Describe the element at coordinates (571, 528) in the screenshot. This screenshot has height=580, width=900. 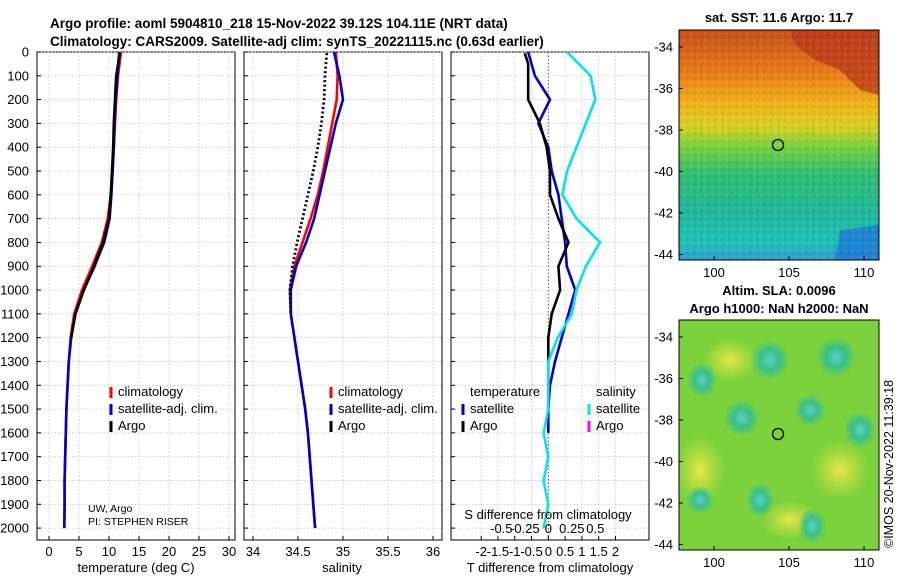
I see `s-tick-label: 0.25` at that location.